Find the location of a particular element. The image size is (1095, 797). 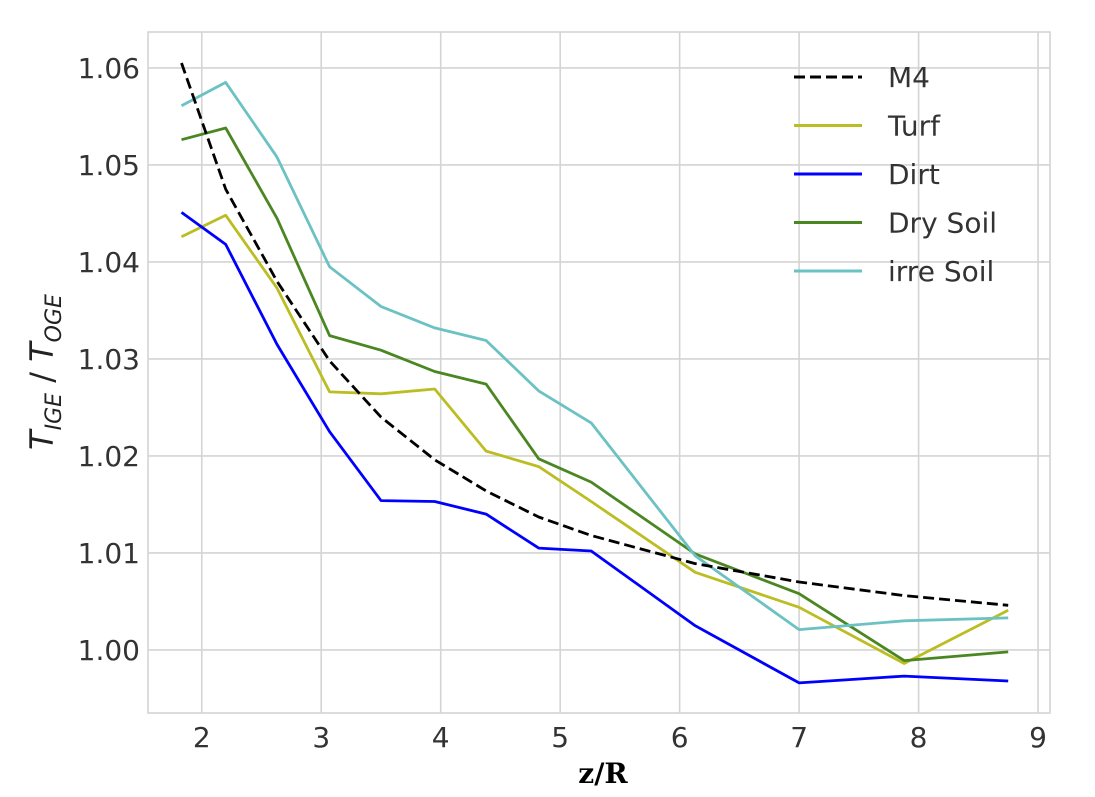

y-tick-label: 1.00 is located at coordinates (109, 650).